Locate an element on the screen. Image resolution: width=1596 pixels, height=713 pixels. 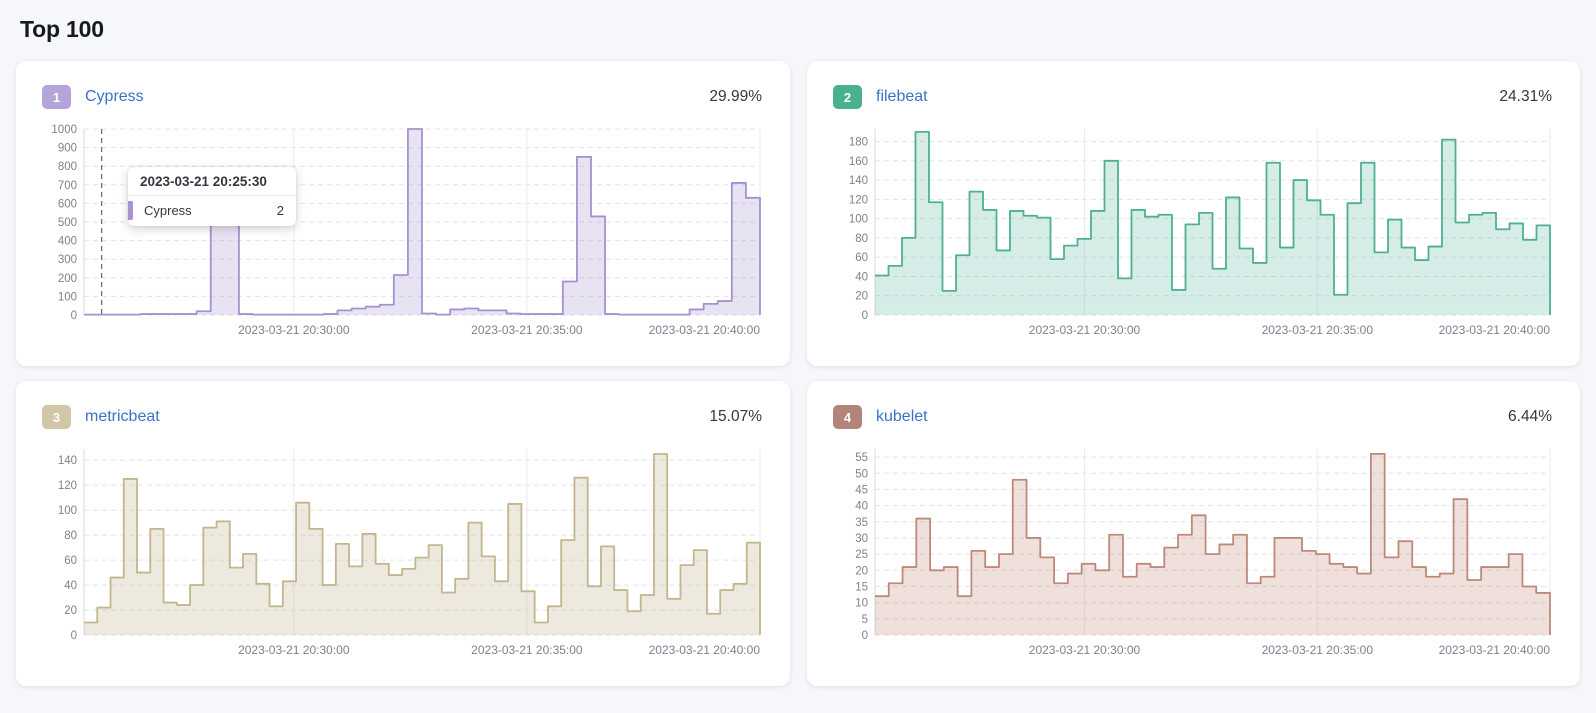
card-header: 1 Cypress 29.99% is located at coordinates (402, 97).